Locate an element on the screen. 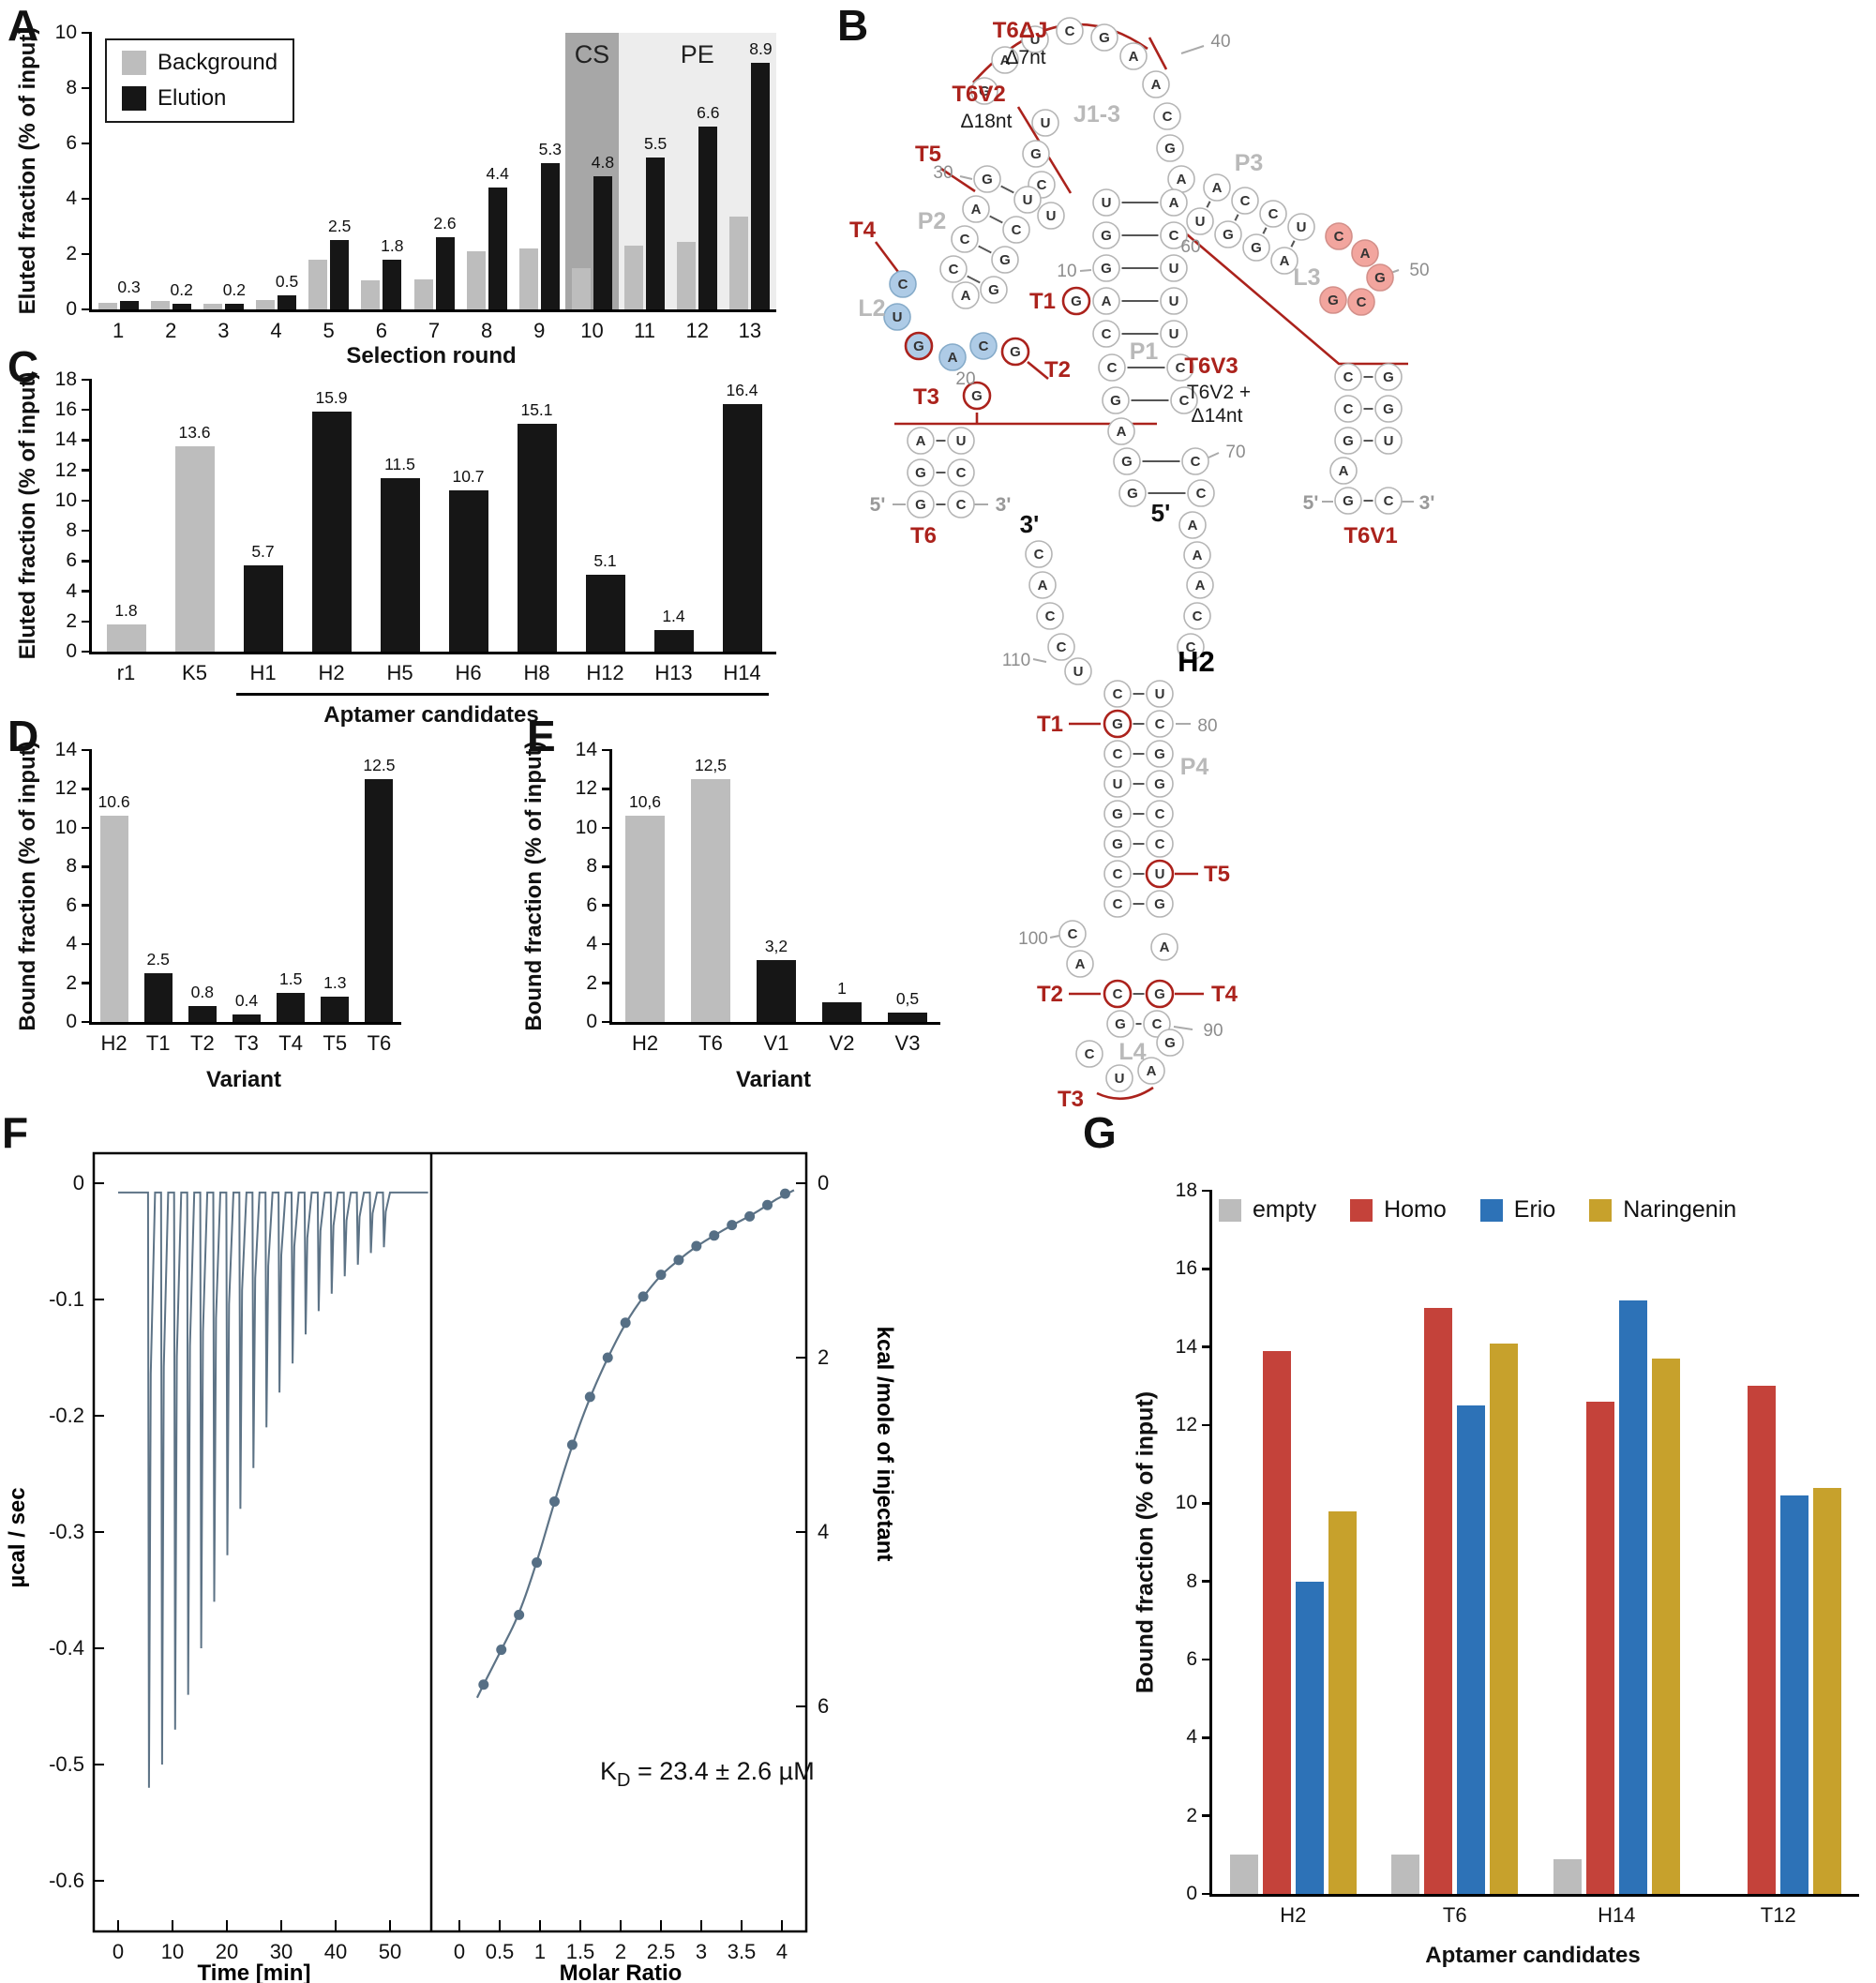 Image resolution: width=1876 pixels, height=1983 pixels. structure-label: 10 is located at coordinates (1067, 271).